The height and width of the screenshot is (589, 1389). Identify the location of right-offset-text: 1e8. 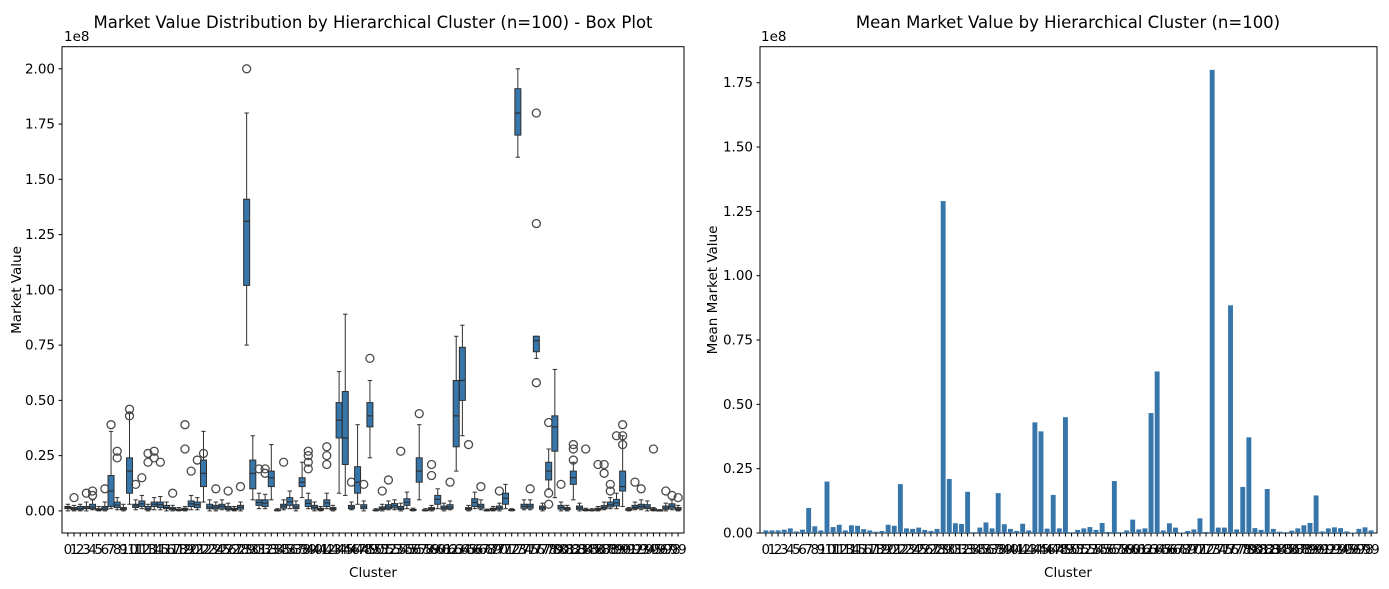
(774, 37).